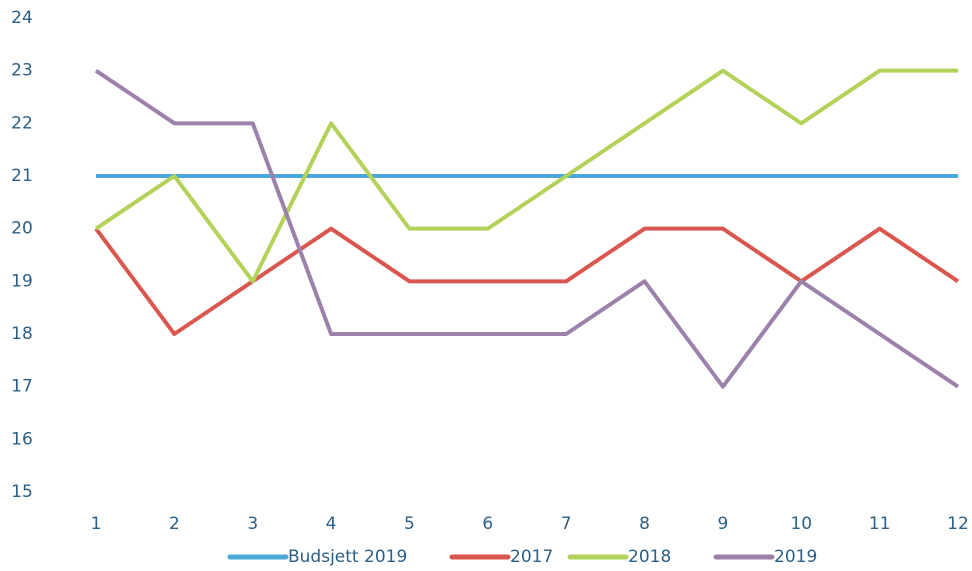 This screenshot has height=571, width=972. Describe the element at coordinates (958, 524) in the screenshot. I see `x-tick-label: 12` at that location.